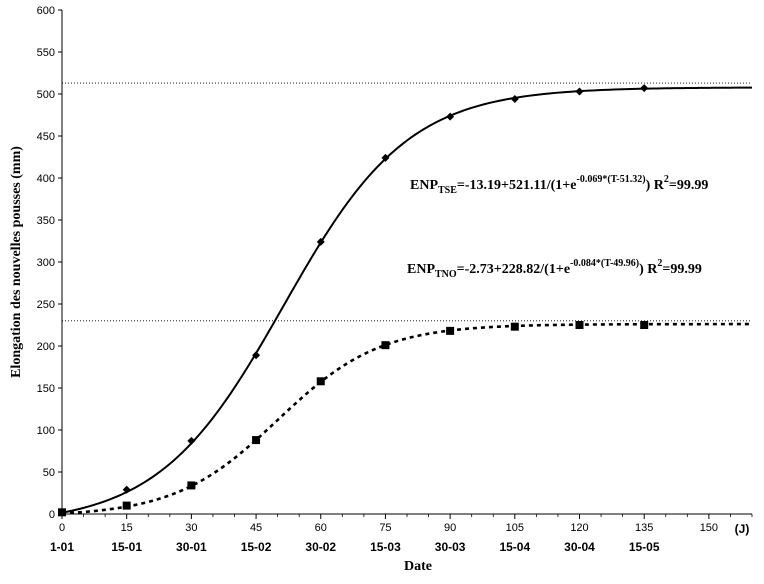  I want to click on x-date-label: 30-04, so click(579, 547).